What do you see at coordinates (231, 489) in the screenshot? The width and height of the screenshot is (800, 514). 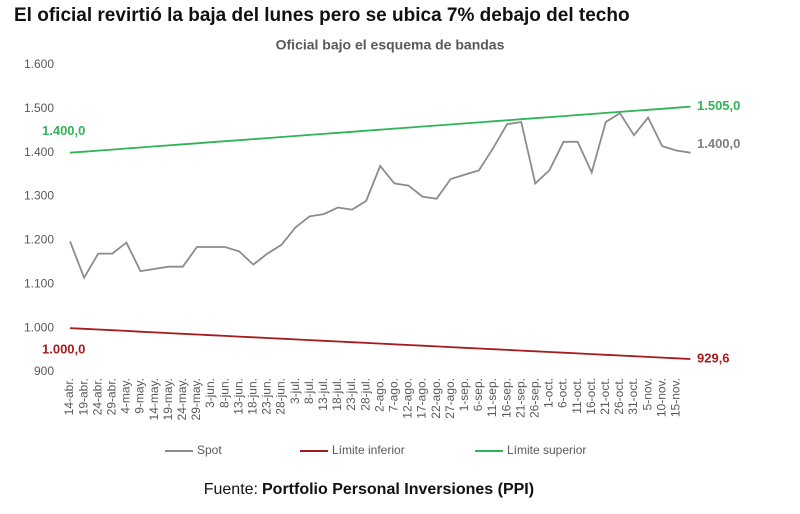 I see `source-prefix: Fuente:` at bounding box center [231, 489].